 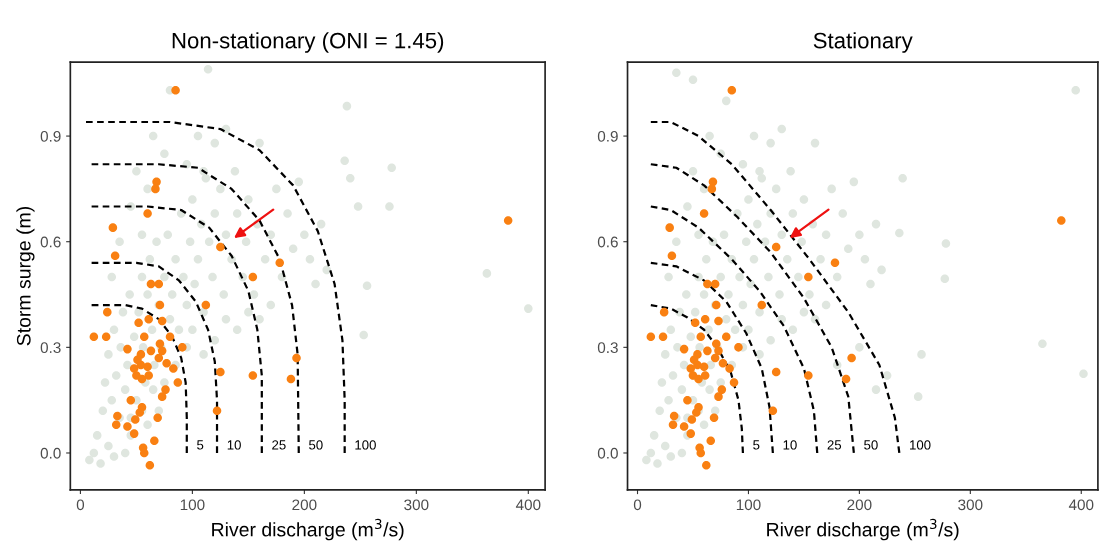 What do you see at coordinates (1081, 505) in the screenshot?
I see `x-tick-label: 400` at bounding box center [1081, 505].